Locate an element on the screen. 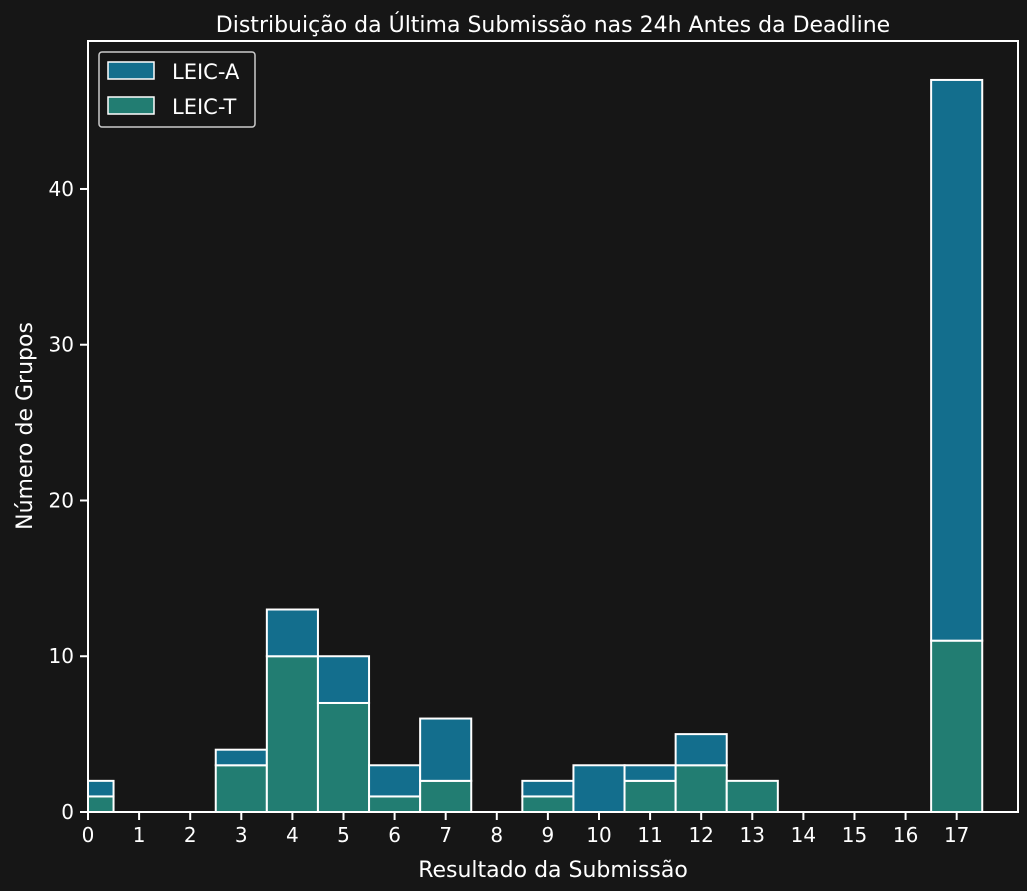  legend-label-leic-t: LEIC-T is located at coordinates (204, 107).